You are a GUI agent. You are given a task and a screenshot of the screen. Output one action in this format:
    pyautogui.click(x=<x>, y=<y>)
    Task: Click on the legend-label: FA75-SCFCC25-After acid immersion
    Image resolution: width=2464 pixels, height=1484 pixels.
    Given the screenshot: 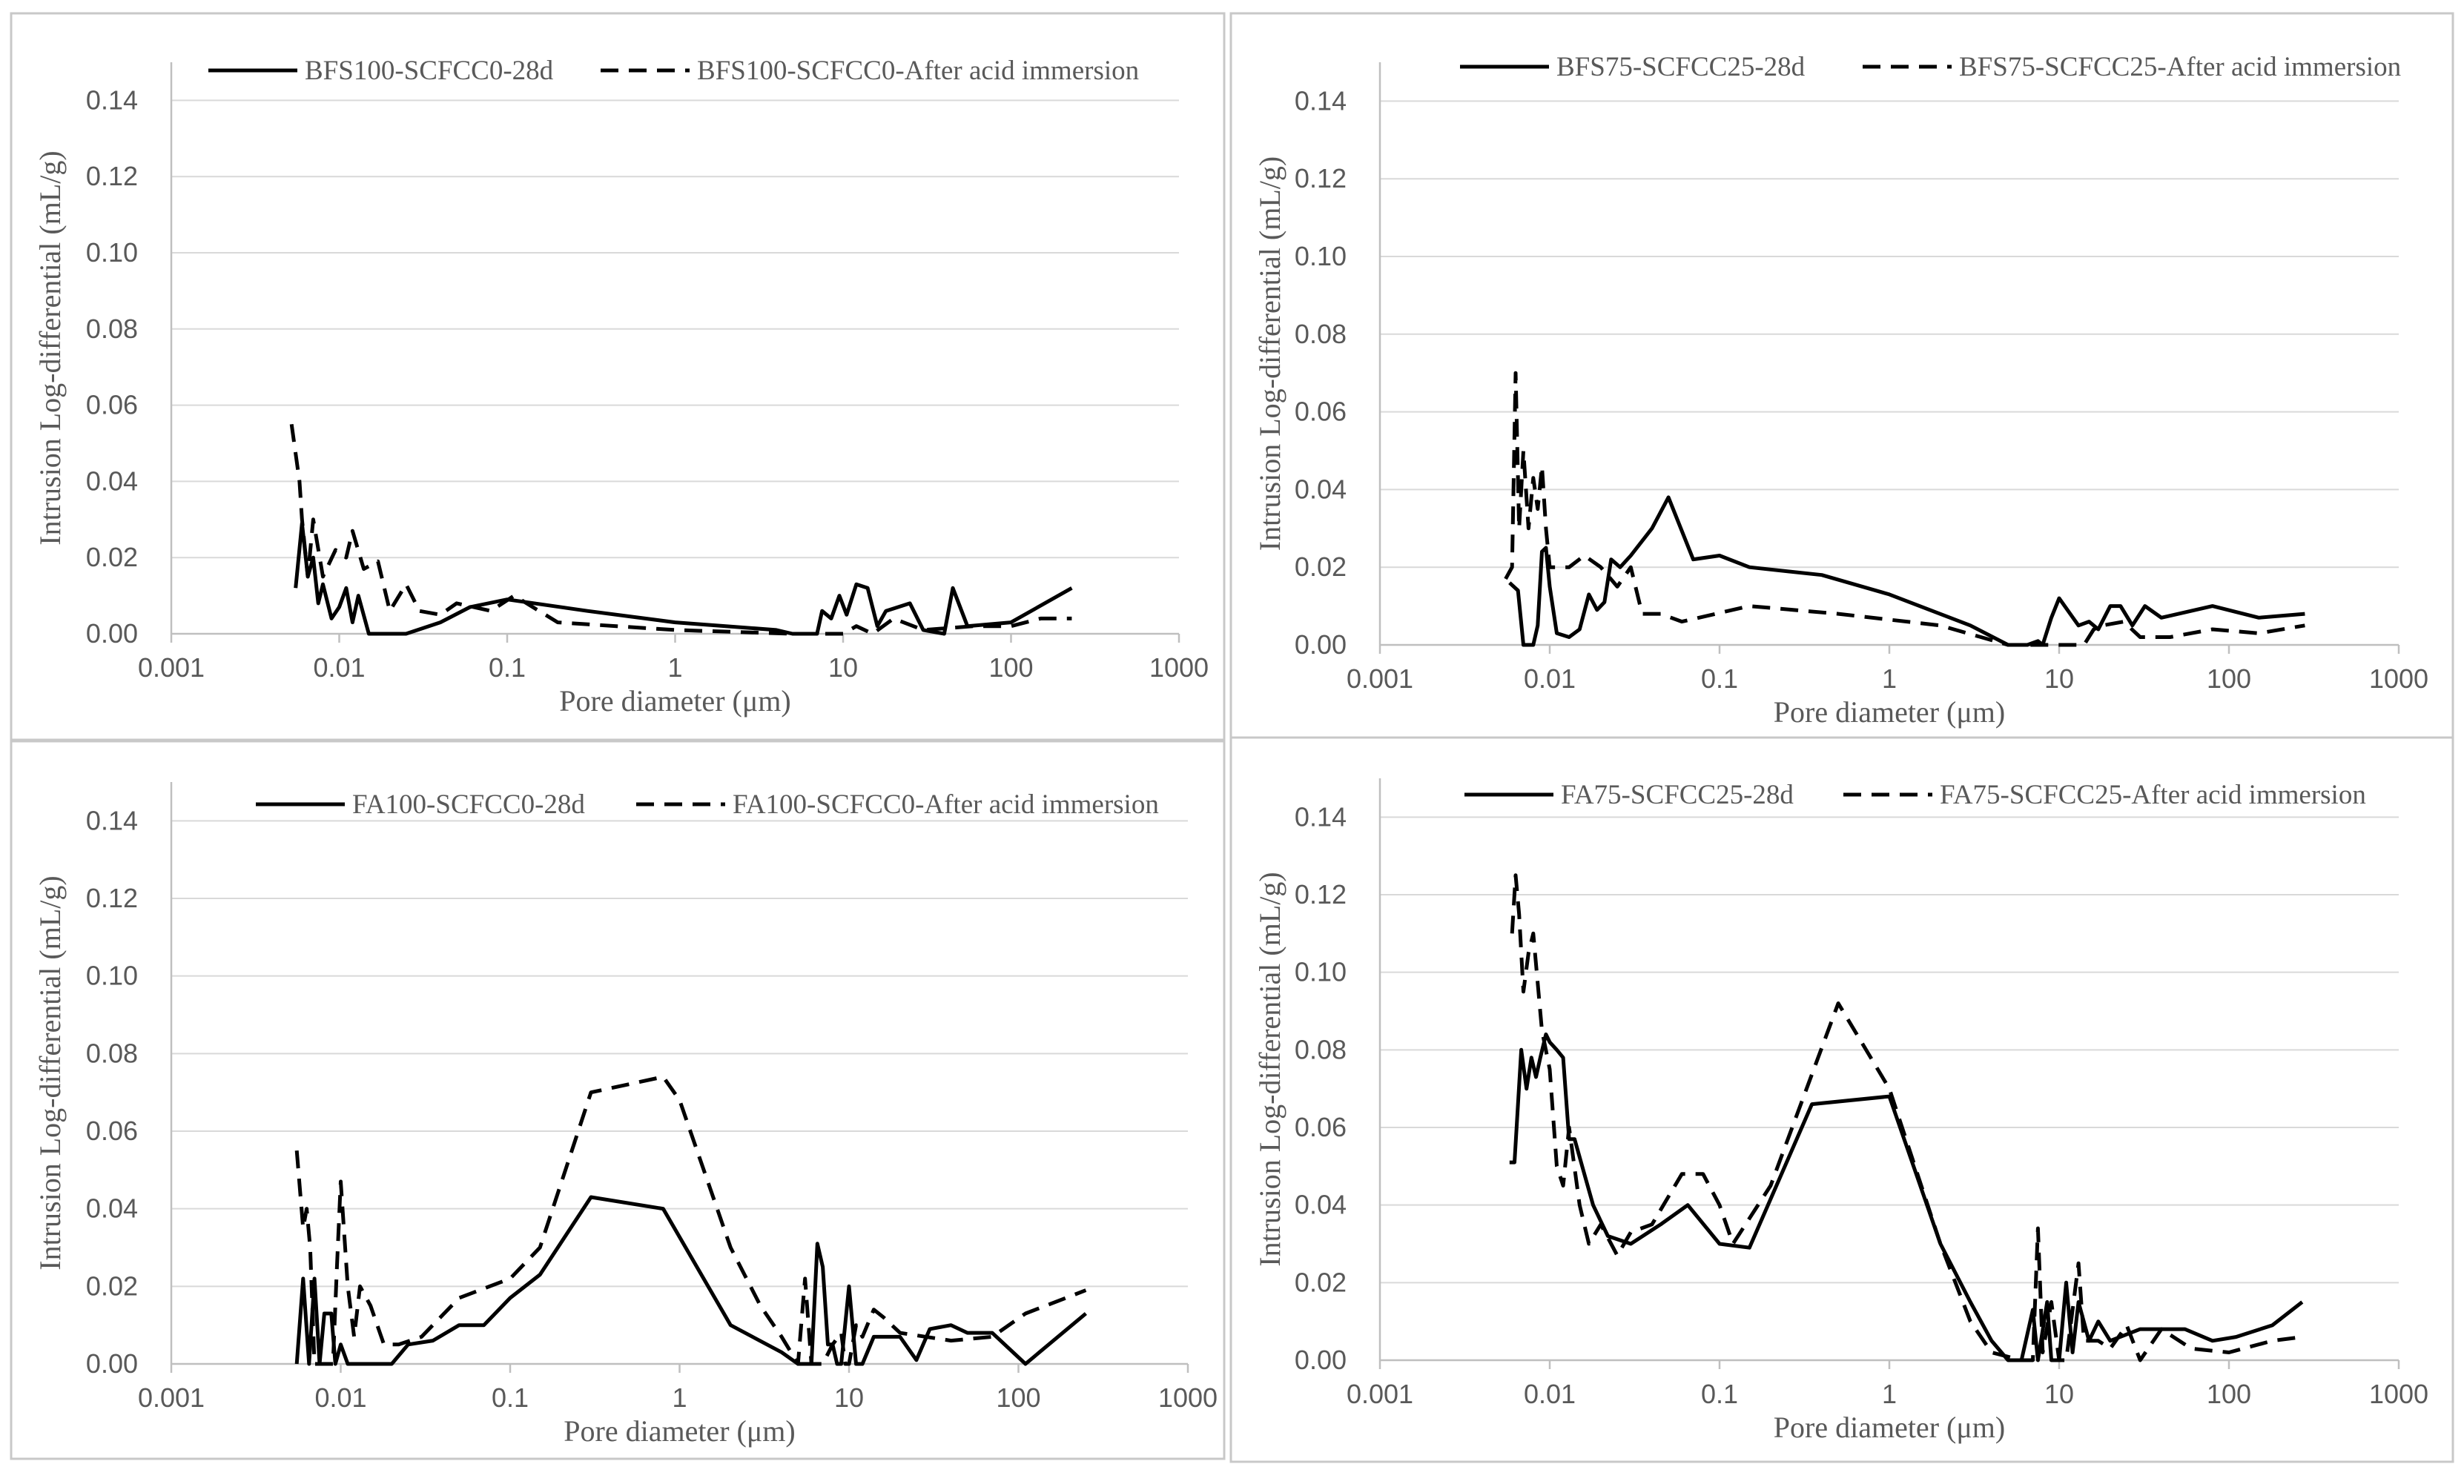 What is the action you would take?
    pyautogui.click(x=2153, y=795)
    